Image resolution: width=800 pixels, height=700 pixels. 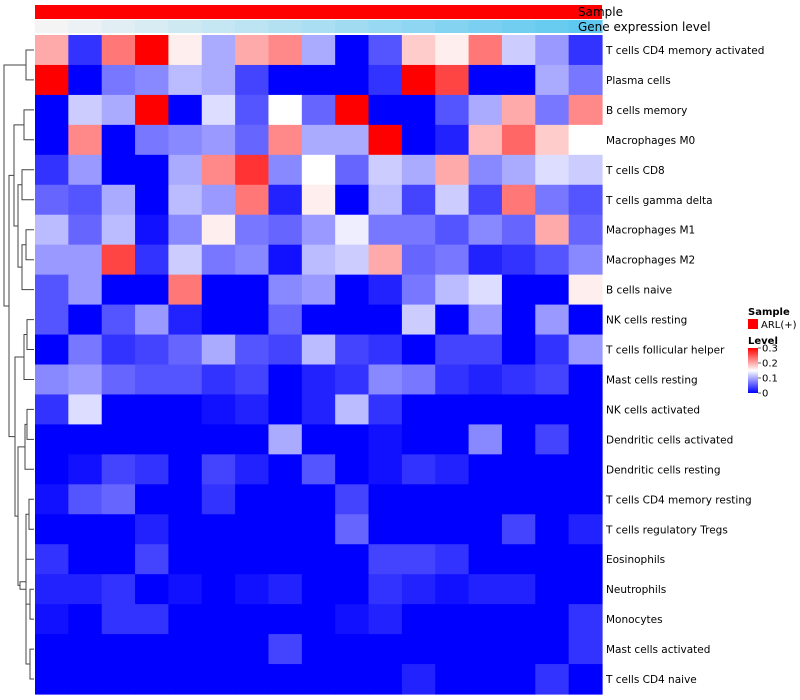 What do you see at coordinates (665, 351) in the screenshot?
I see `row-label: T cells follicular helper` at bounding box center [665, 351].